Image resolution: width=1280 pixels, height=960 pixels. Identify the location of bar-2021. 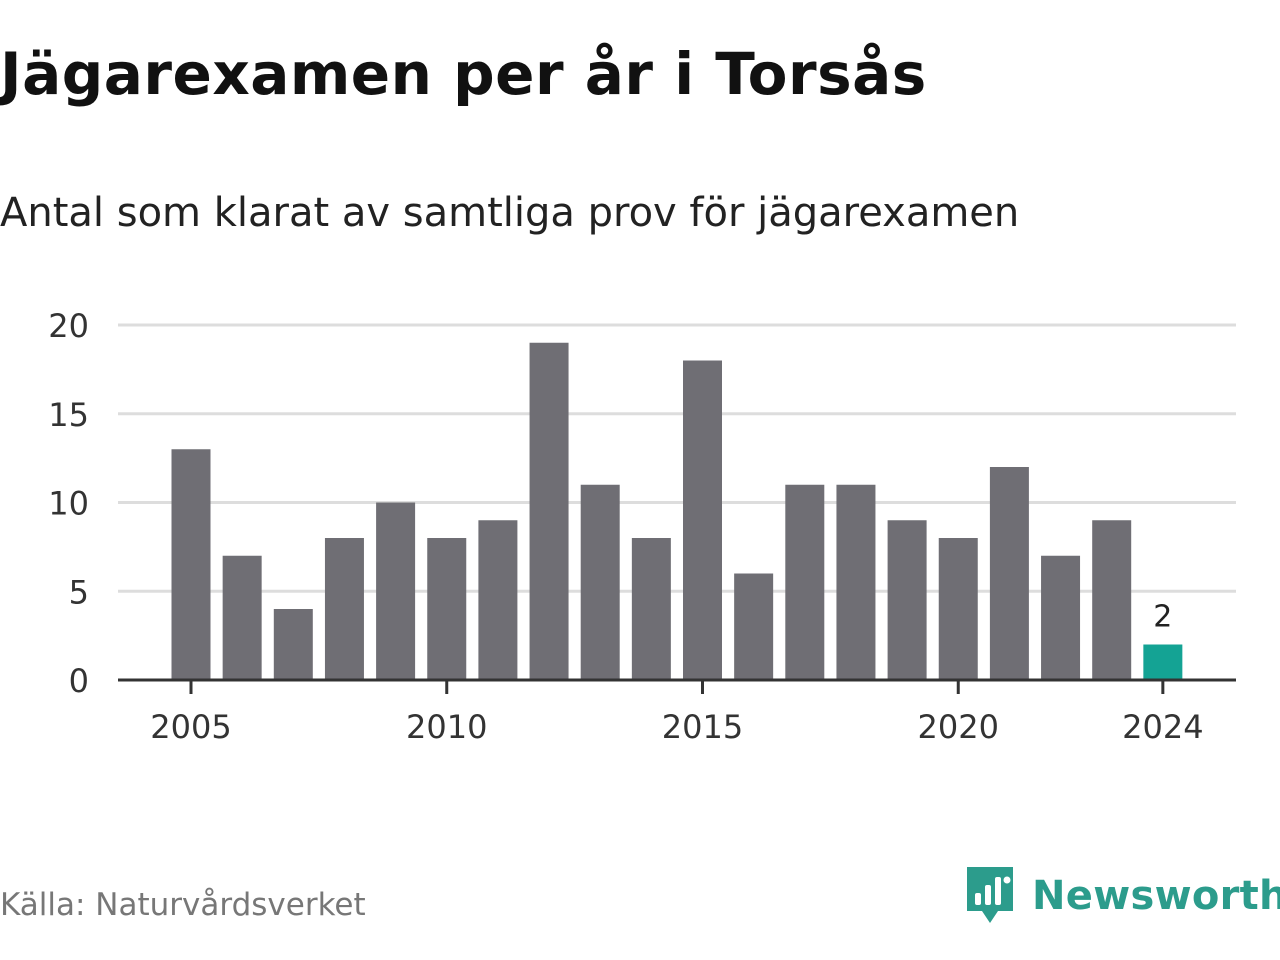
(1009, 573).